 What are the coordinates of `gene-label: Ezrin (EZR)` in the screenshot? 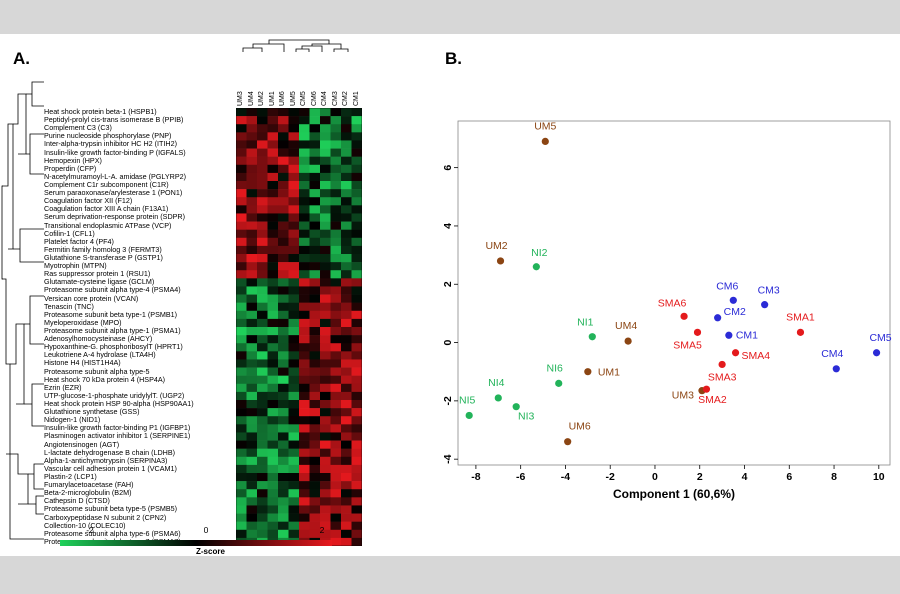 It's located at (63, 387).